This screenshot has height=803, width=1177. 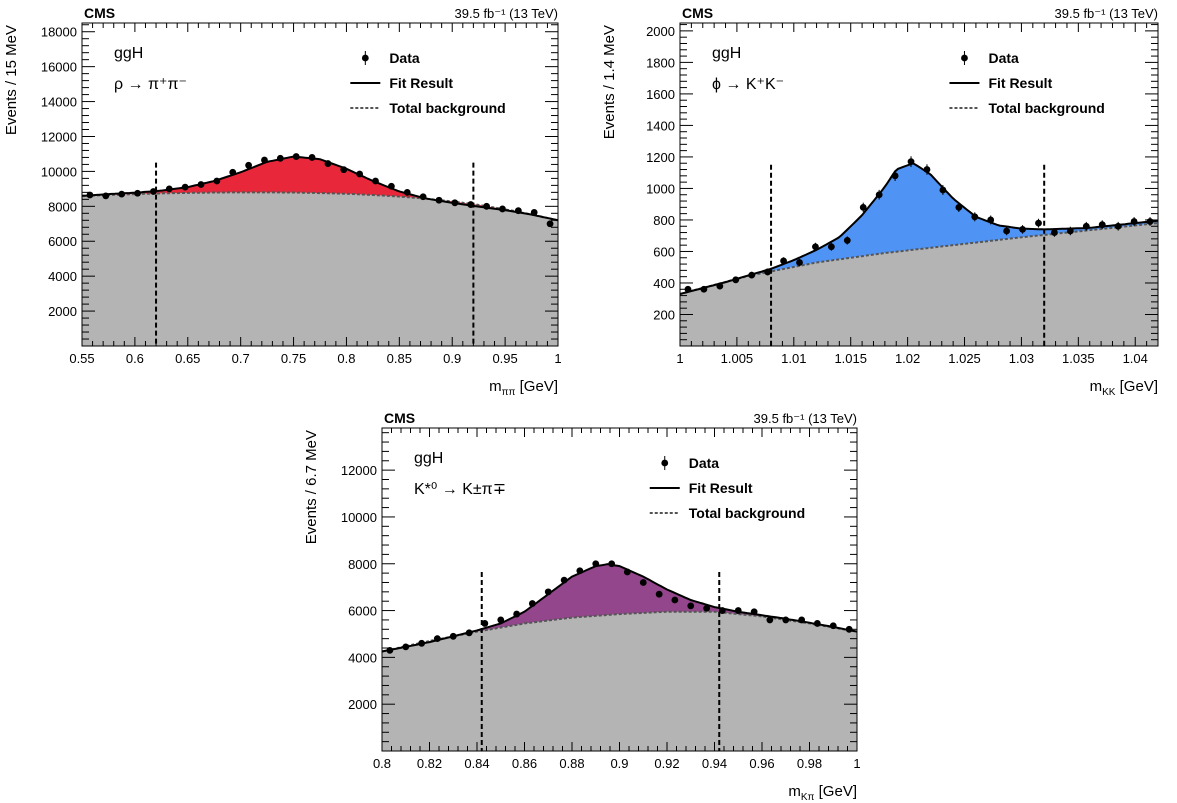 What do you see at coordinates (359, 517) in the screenshot?
I see `y-tick-label: 10000` at bounding box center [359, 517].